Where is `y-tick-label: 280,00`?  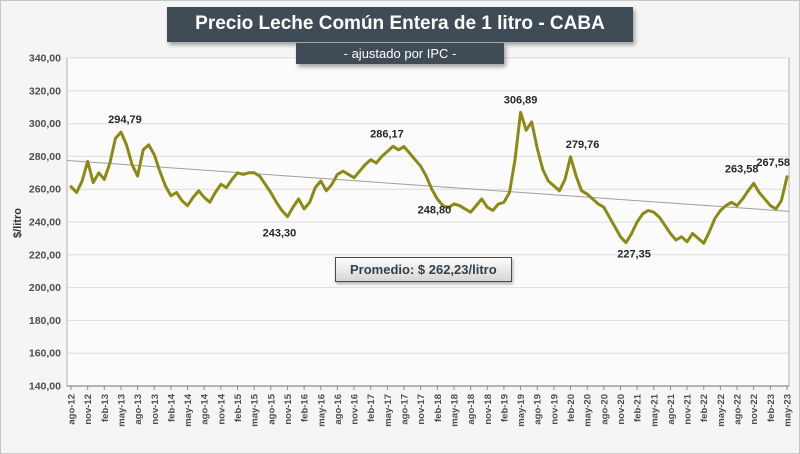
y-tick-label: 280,00 is located at coordinates (45, 157).